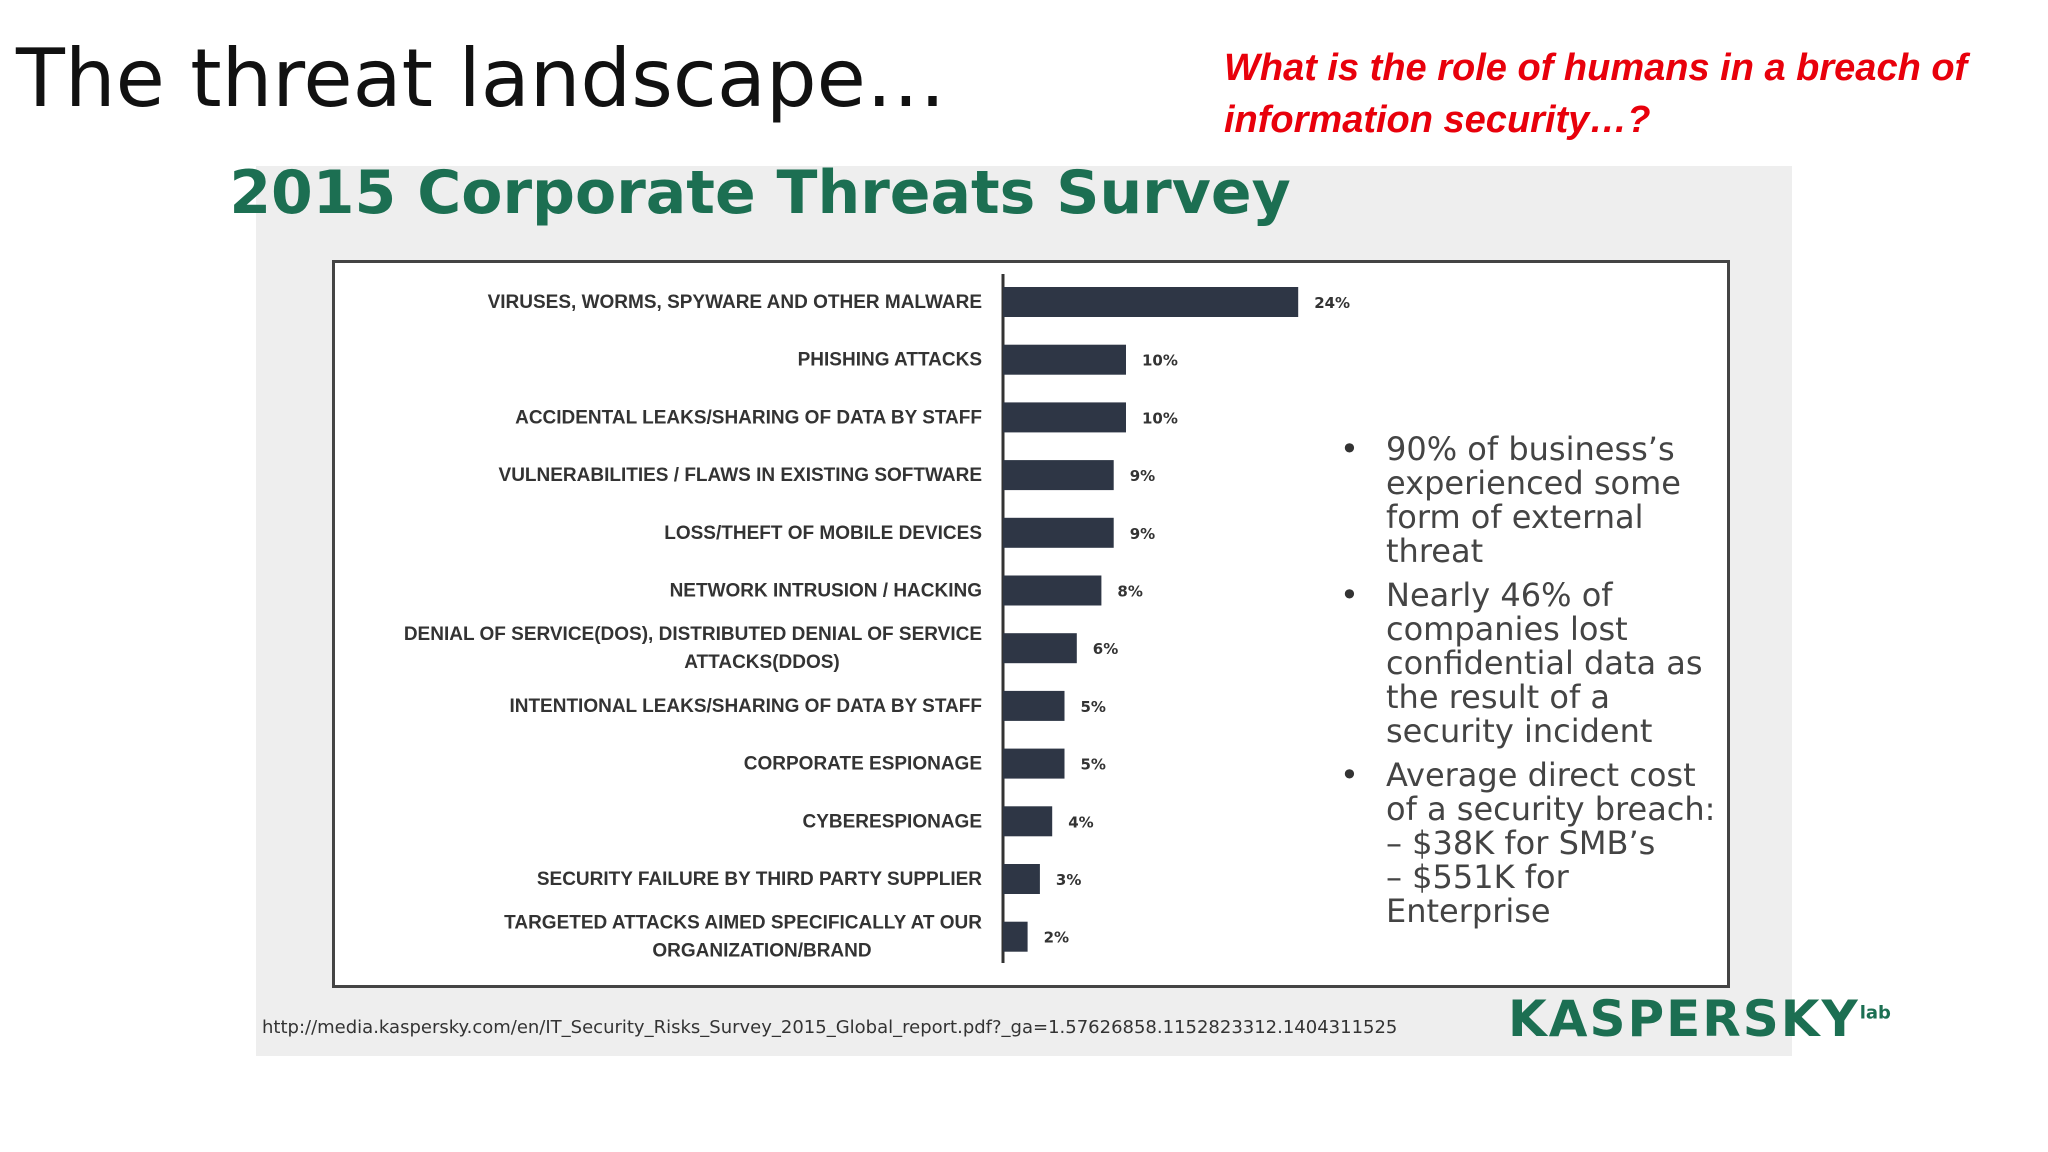 The width and height of the screenshot is (2048, 1152). I want to click on logo-text: KASPERSKY, so click(1684, 1019).